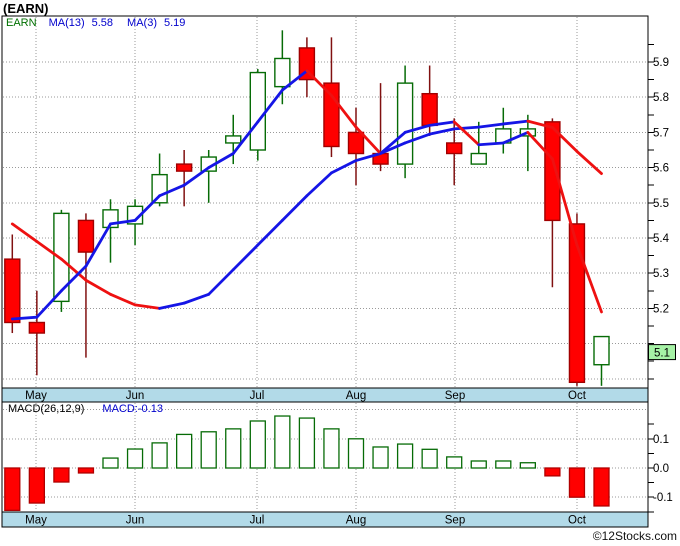 This screenshot has width=680, height=546. What do you see at coordinates (661, 440) in the screenshot?
I see `svg-text: 0.1` at bounding box center [661, 440].